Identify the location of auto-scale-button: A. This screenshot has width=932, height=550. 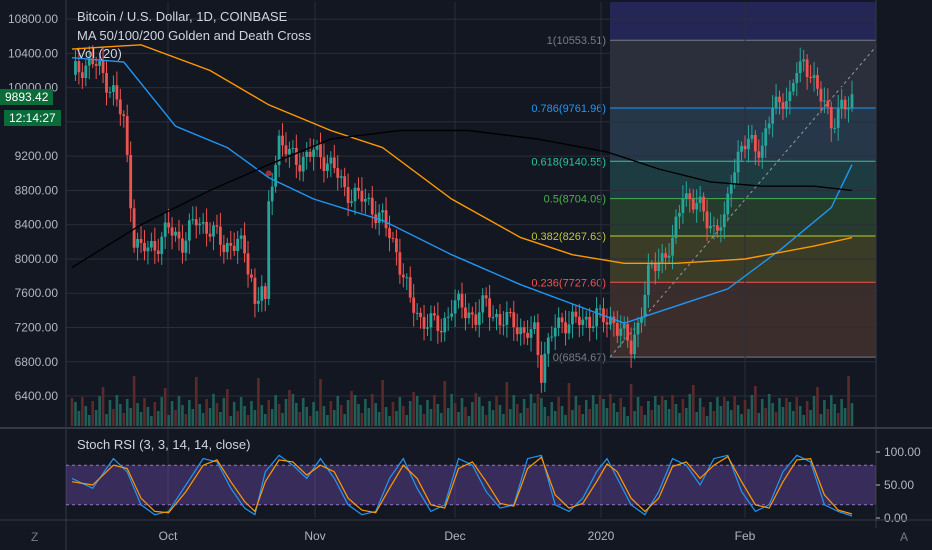
(904, 537).